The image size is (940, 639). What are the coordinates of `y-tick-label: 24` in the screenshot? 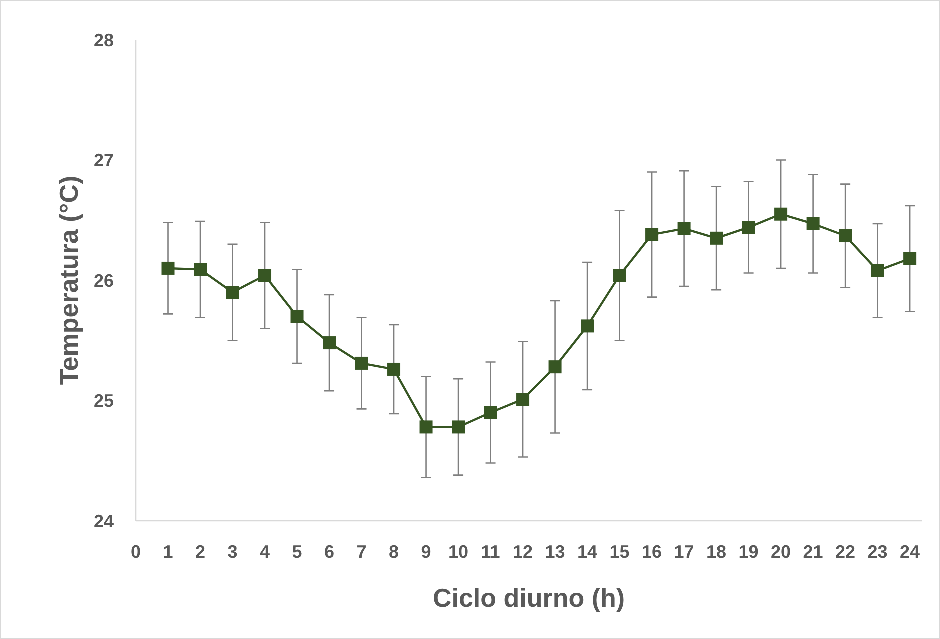 It's located at (104, 521).